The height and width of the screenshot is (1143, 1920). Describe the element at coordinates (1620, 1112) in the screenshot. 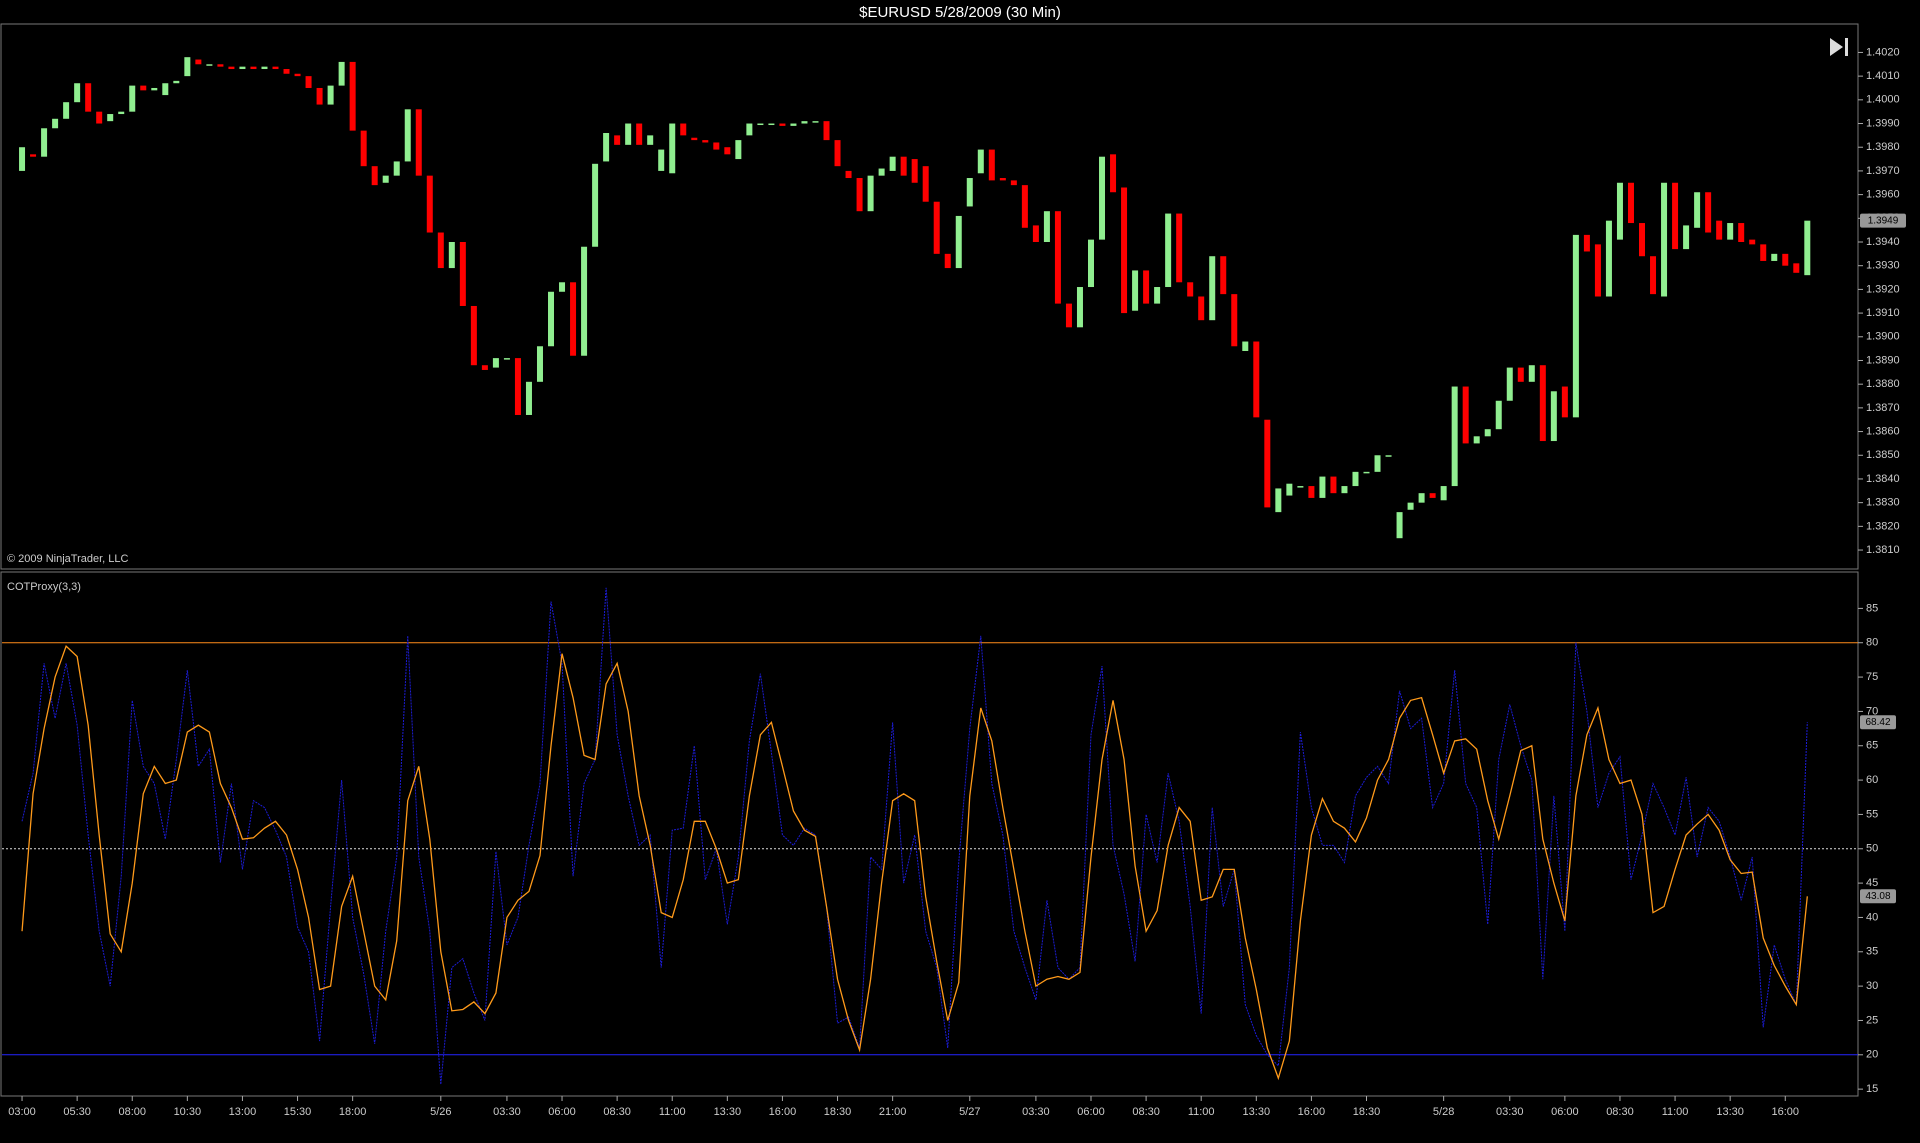

I see `x-tick-label: 08:30` at that location.